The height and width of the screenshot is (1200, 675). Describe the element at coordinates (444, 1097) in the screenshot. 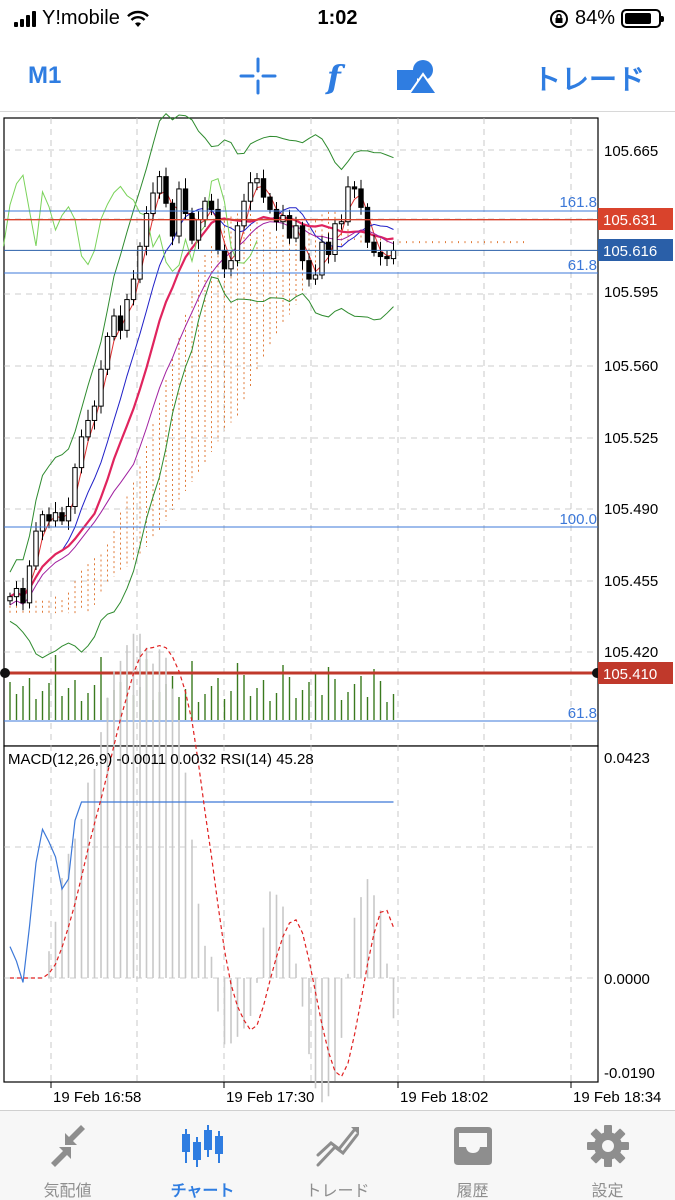

I see `time-label: 19 Feb 18:02` at that location.